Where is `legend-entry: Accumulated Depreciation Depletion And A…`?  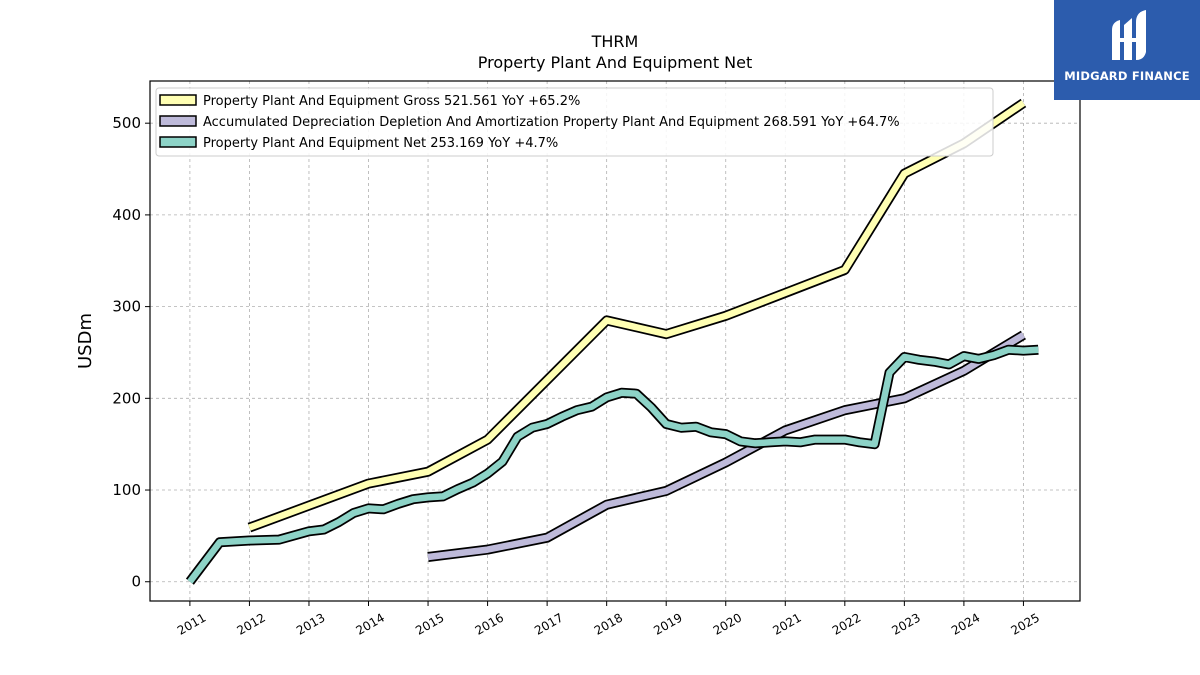
legend-entry: Accumulated Depreciation Depletion And A… is located at coordinates (551, 122).